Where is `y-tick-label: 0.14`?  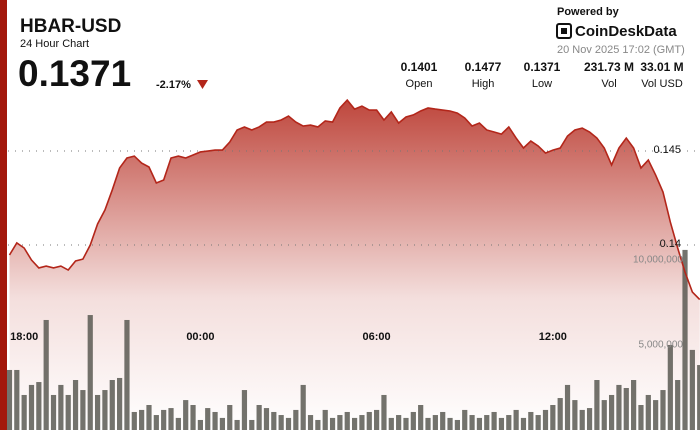
y-tick-label: 0.14 is located at coordinates (670, 244).